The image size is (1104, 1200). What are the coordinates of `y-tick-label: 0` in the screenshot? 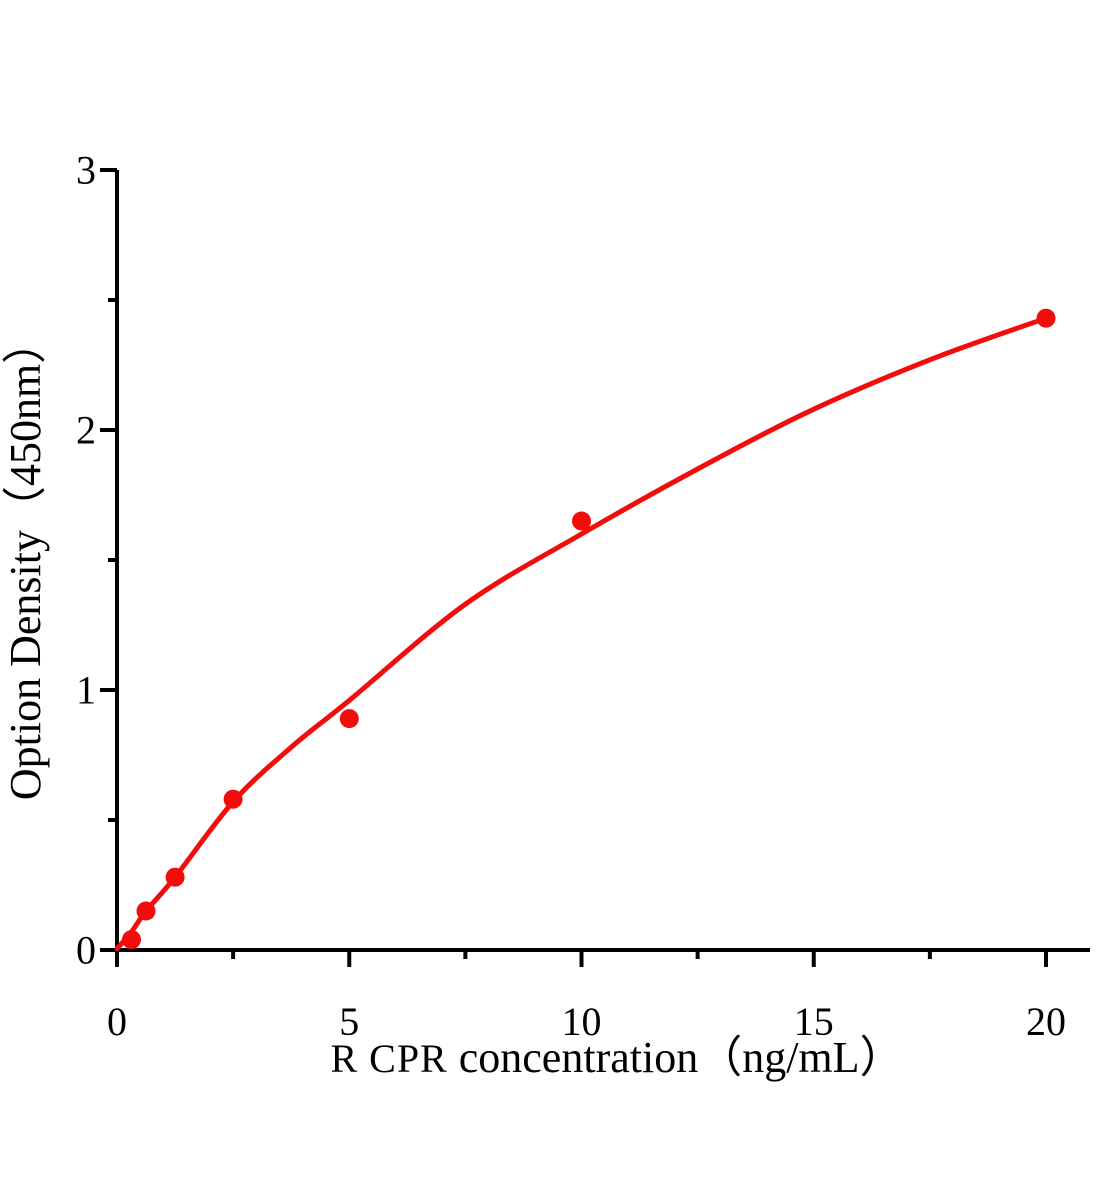 It's located at (86, 950).